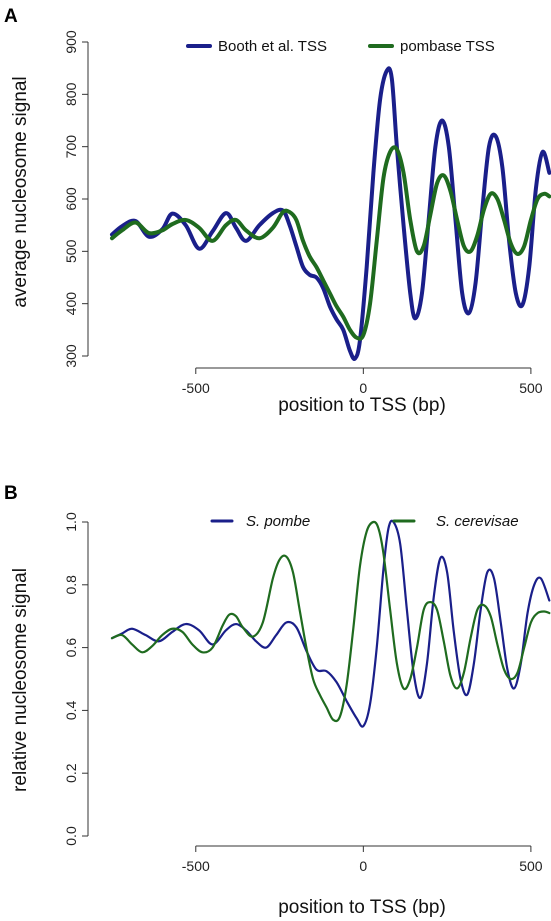 The width and height of the screenshot is (551, 921). What do you see at coordinates (477, 521) in the screenshot?
I see `legend-label-cerevisae: S. cerevisae` at bounding box center [477, 521].